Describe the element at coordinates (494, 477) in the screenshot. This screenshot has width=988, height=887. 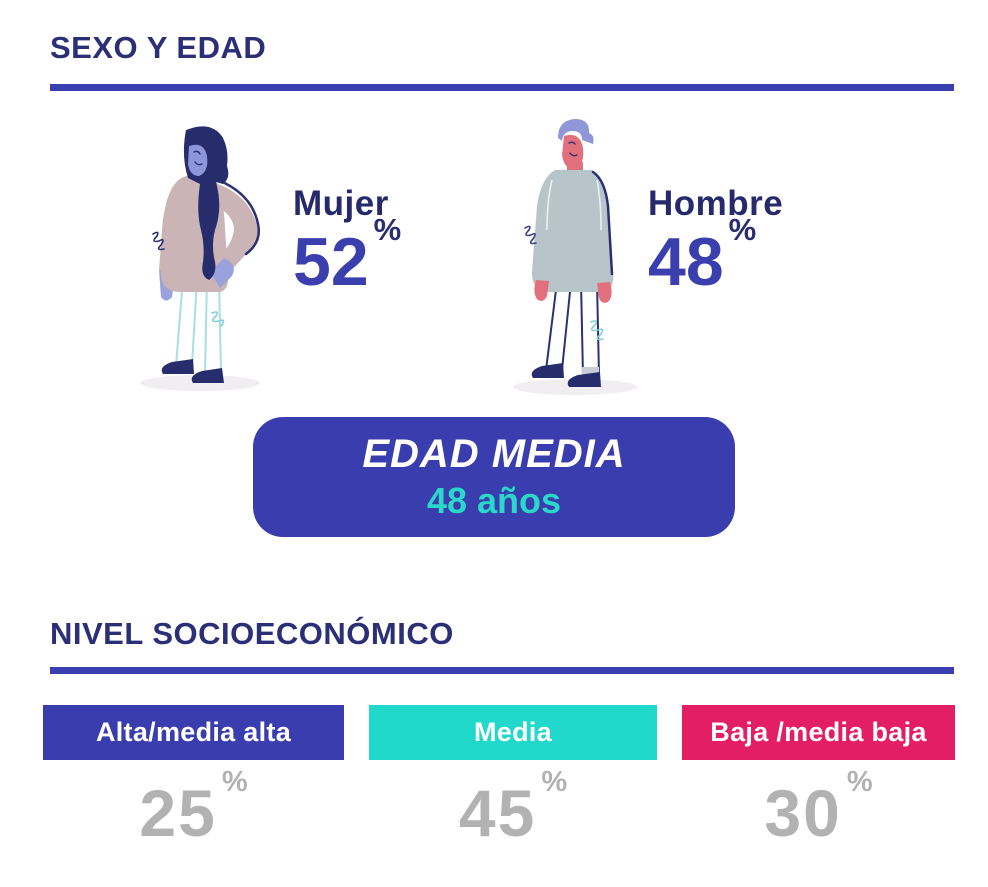
I see `average-age-badge: EDAD MEDIA 48 años` at that location.